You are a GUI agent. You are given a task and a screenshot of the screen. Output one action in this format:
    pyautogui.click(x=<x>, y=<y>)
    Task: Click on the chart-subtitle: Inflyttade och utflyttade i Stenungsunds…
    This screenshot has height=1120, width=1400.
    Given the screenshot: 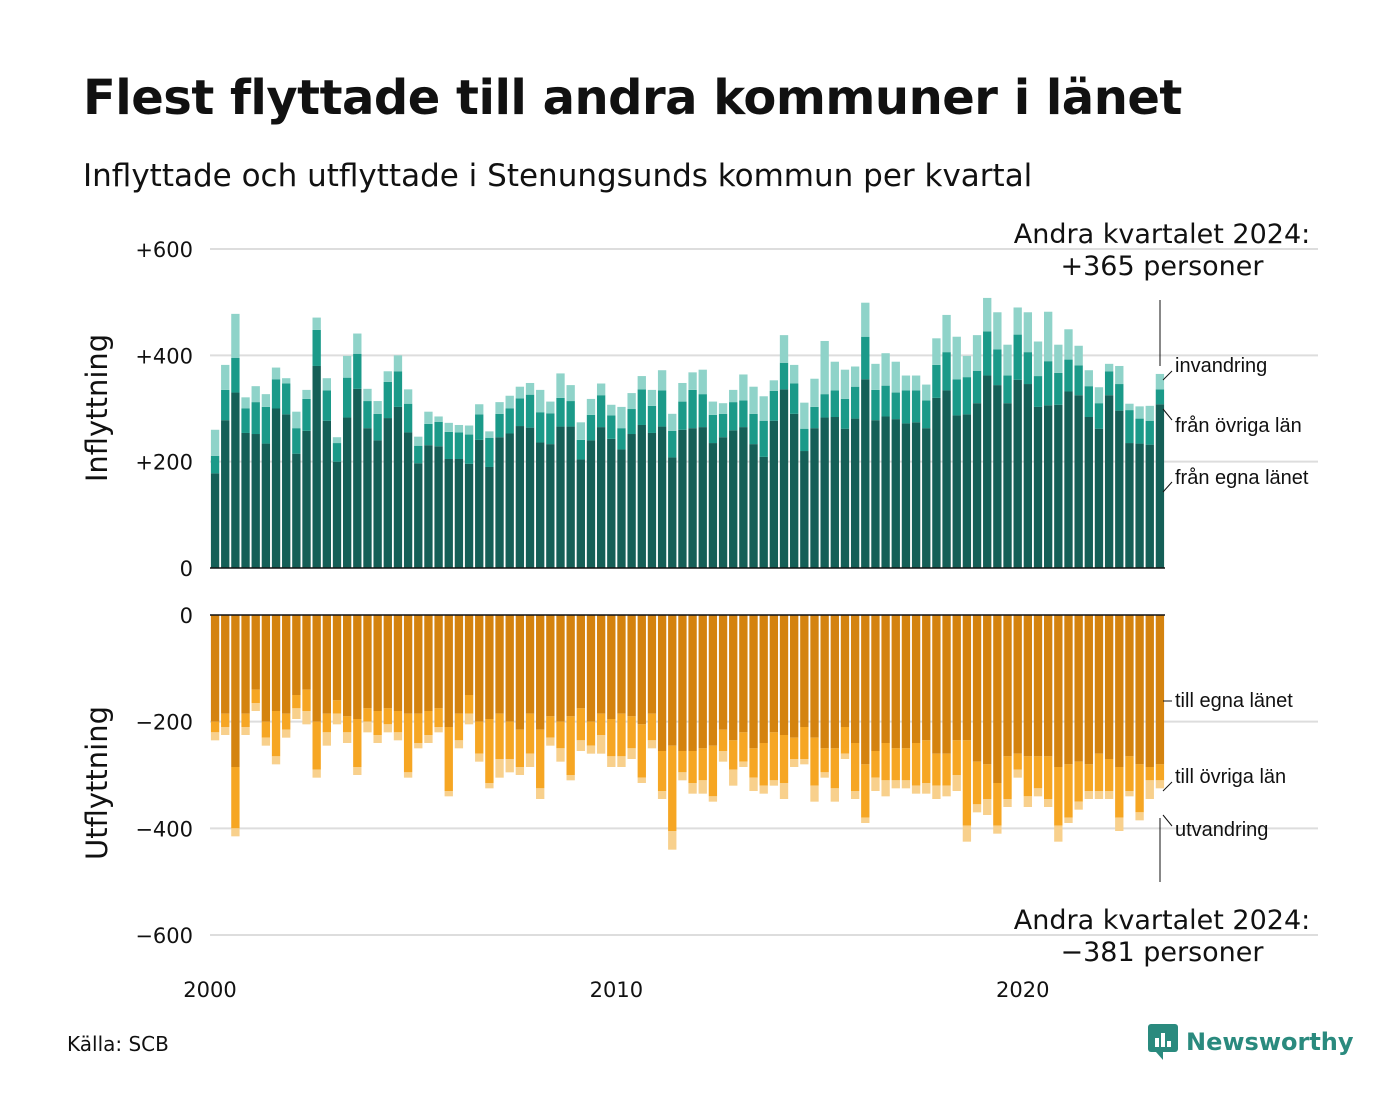 What is the action you would take?
    pyautogui.click(x=558, y=176)
    